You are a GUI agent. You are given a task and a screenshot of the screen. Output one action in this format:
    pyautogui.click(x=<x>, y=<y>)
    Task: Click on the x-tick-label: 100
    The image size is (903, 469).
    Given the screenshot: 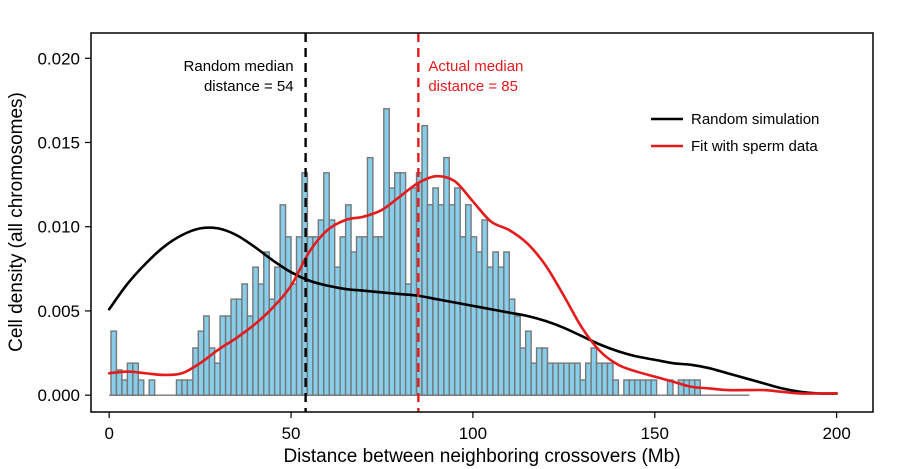 What is the action you would take?
    pyautogui.click(x=473, y=433)
    